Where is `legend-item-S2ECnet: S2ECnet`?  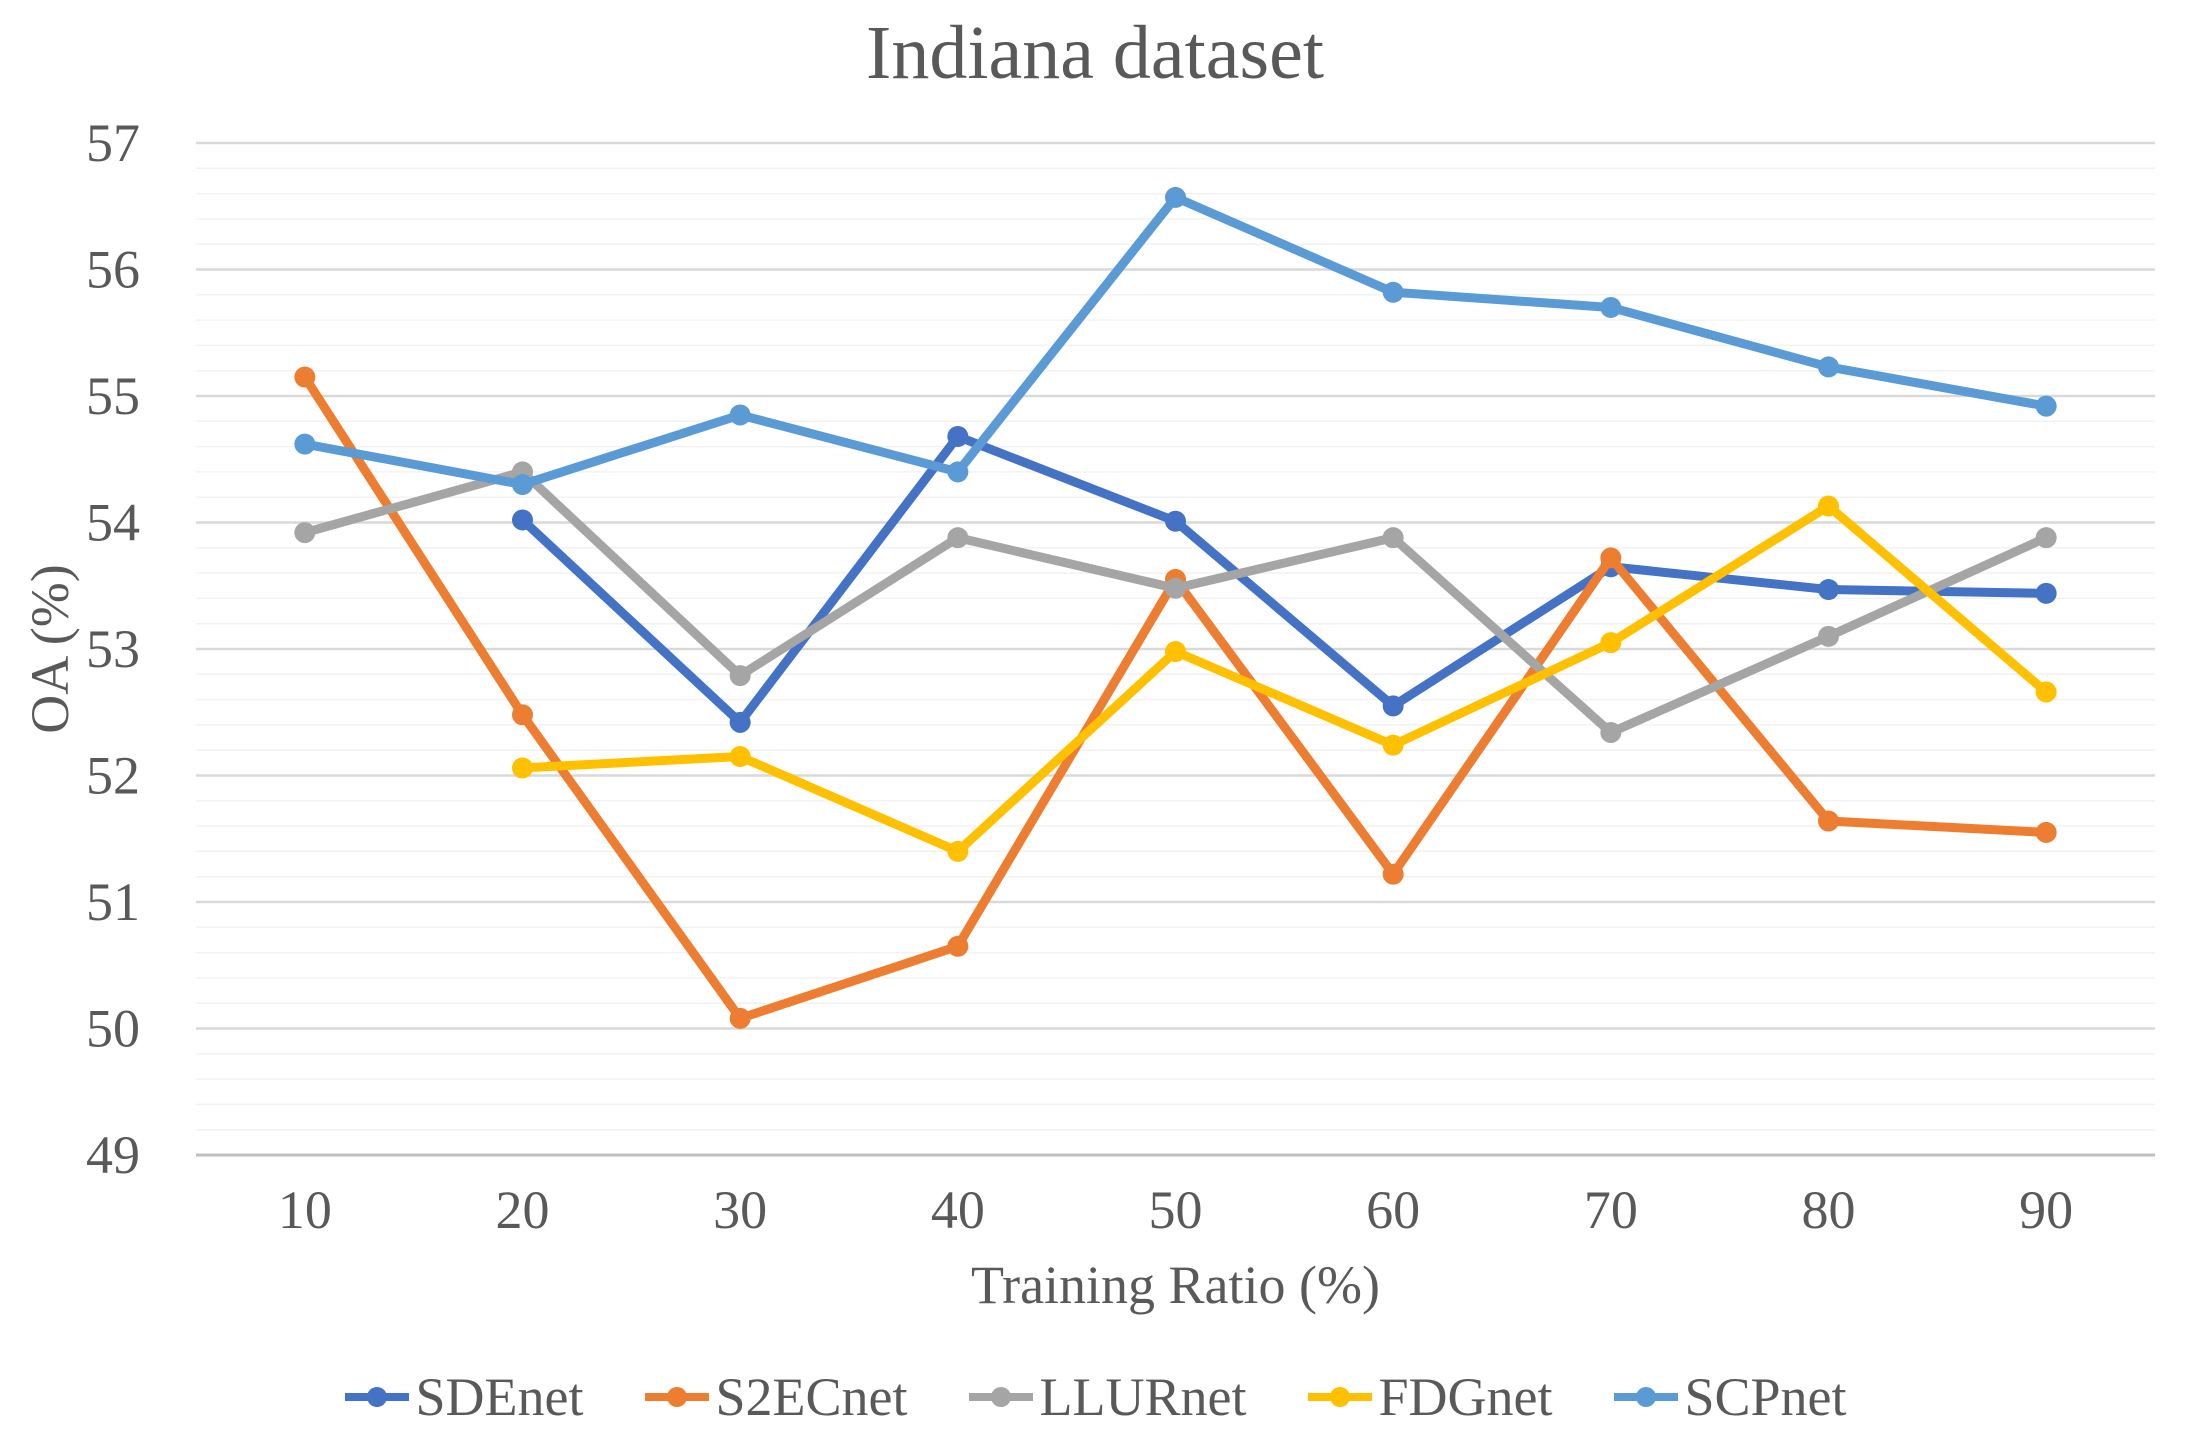 legend-item-S2ECnet: S2ECnet is located at coordinates (775, 1397).